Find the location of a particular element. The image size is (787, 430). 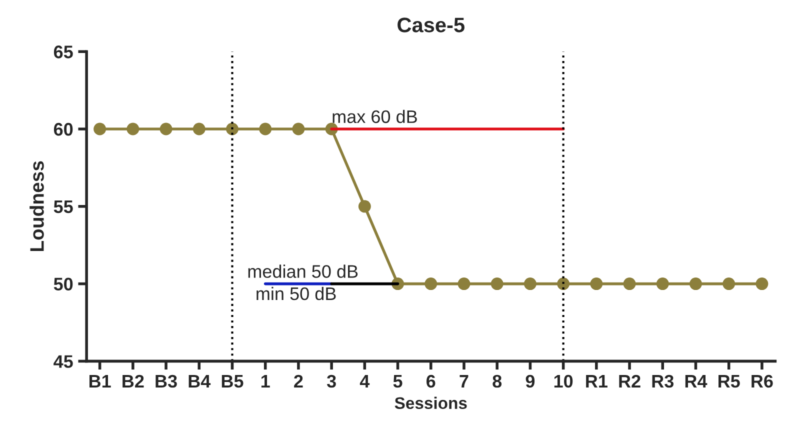

x-tick-label: R6 is located at coordinates (762, 381).